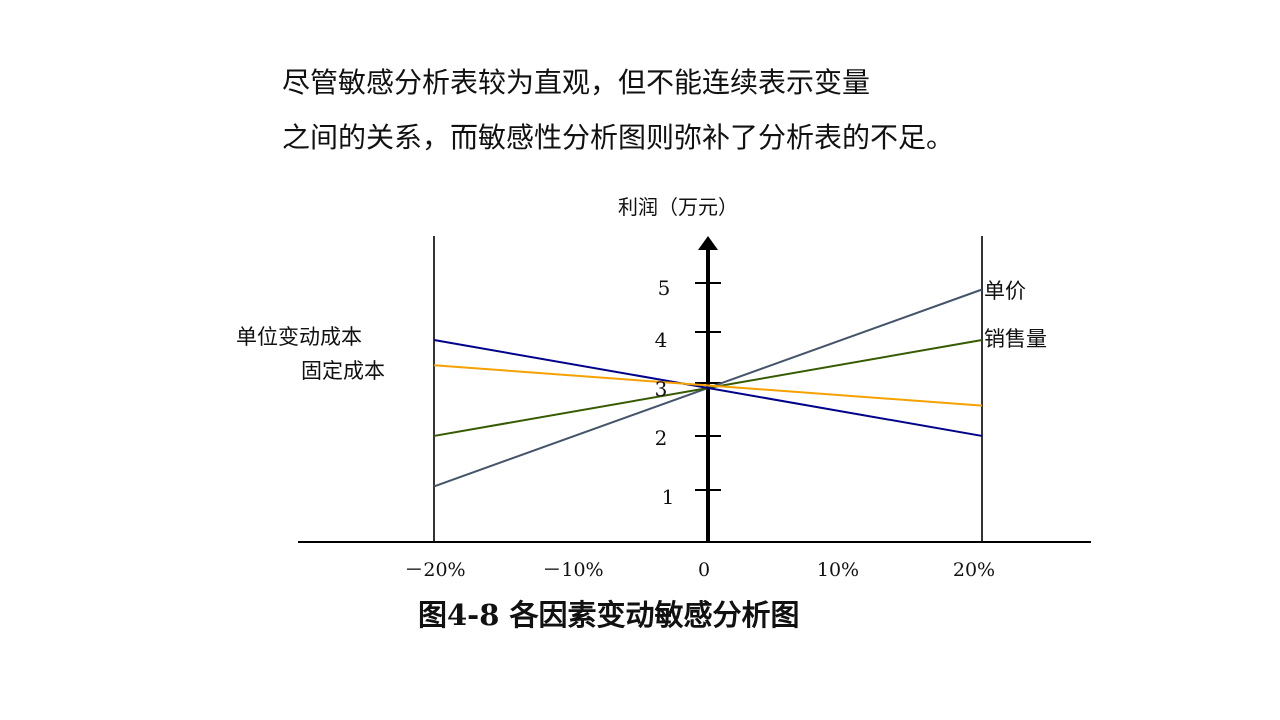  I want to click on y-tick-label-4: 4, so click(661, 340).